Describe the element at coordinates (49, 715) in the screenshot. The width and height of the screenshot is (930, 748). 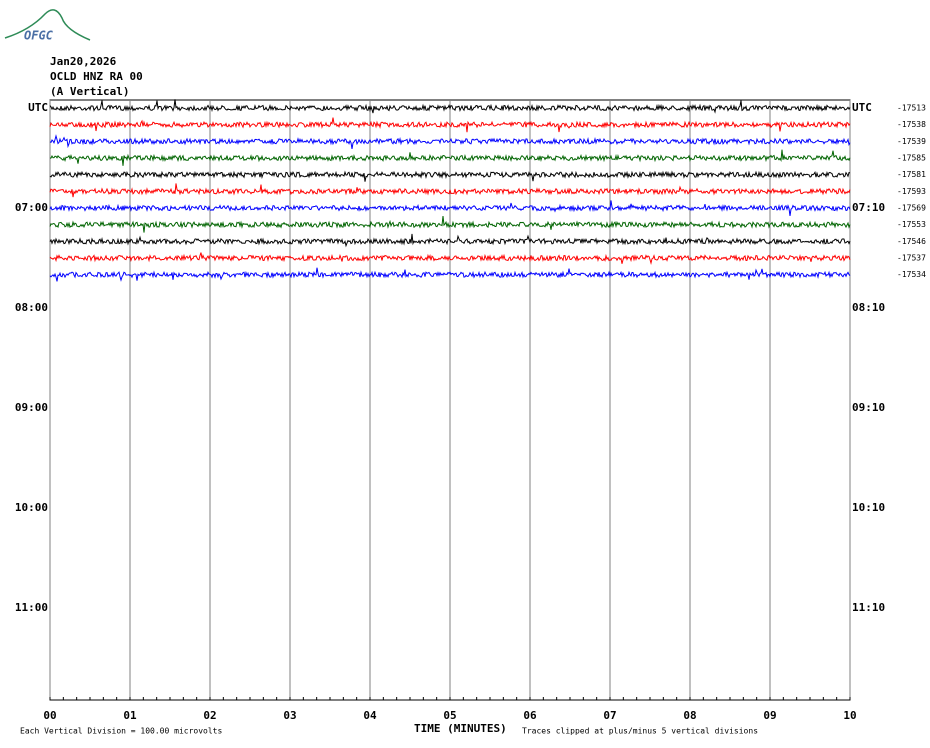
I see `x-tick-label: 00` at that location.